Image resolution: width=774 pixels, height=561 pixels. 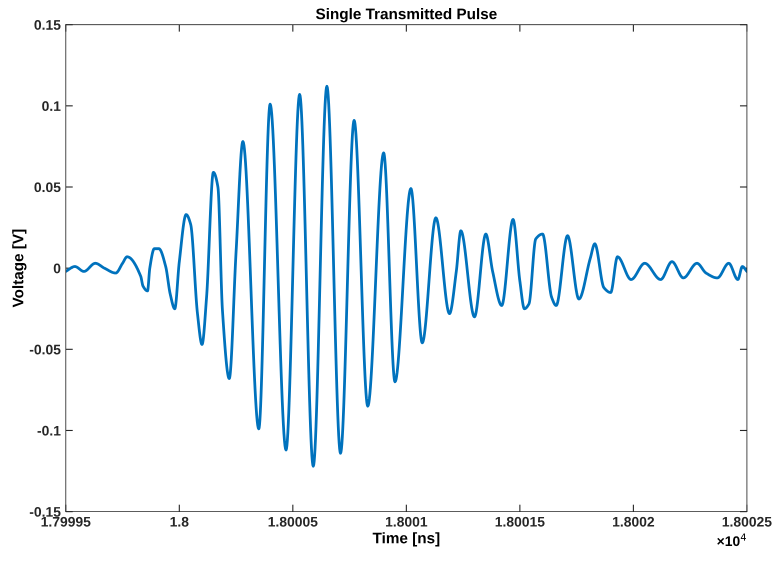 What do you see at coordinates (406, 539) in the screenshot?
I see `x-axis-title: Time [ns]` at bounding box center [406, 539].